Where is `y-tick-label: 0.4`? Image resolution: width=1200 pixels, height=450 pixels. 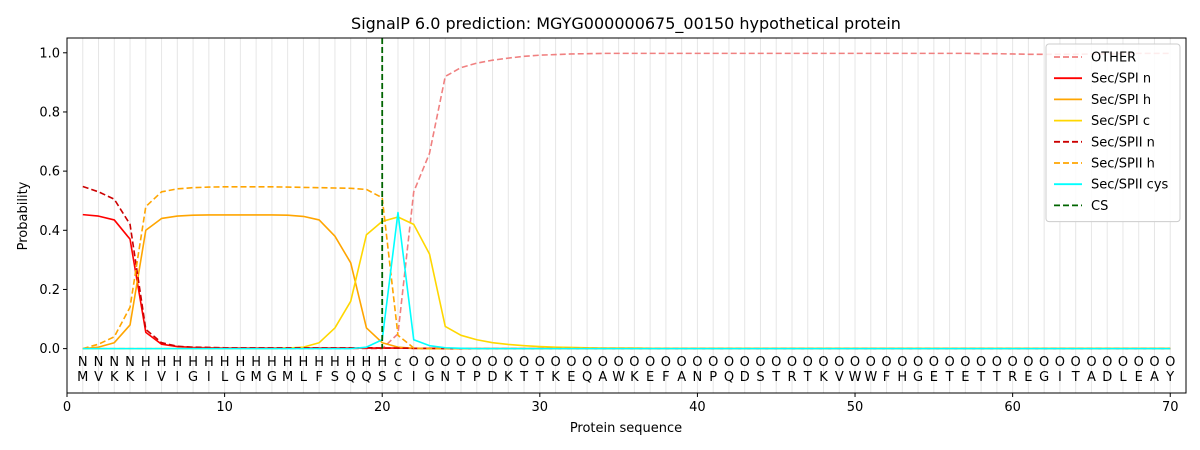 y-tick-label: 0.4 is located at coordinates (49, 231).